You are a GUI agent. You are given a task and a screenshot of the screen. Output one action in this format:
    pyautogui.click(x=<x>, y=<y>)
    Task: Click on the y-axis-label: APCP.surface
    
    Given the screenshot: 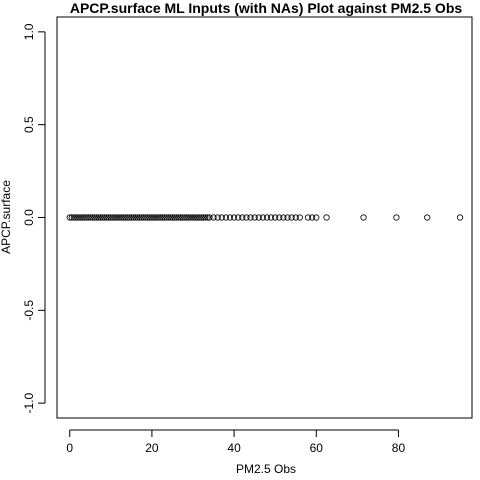 What is the action you would take?
    pyautogui.click(x=6, y=217)
    